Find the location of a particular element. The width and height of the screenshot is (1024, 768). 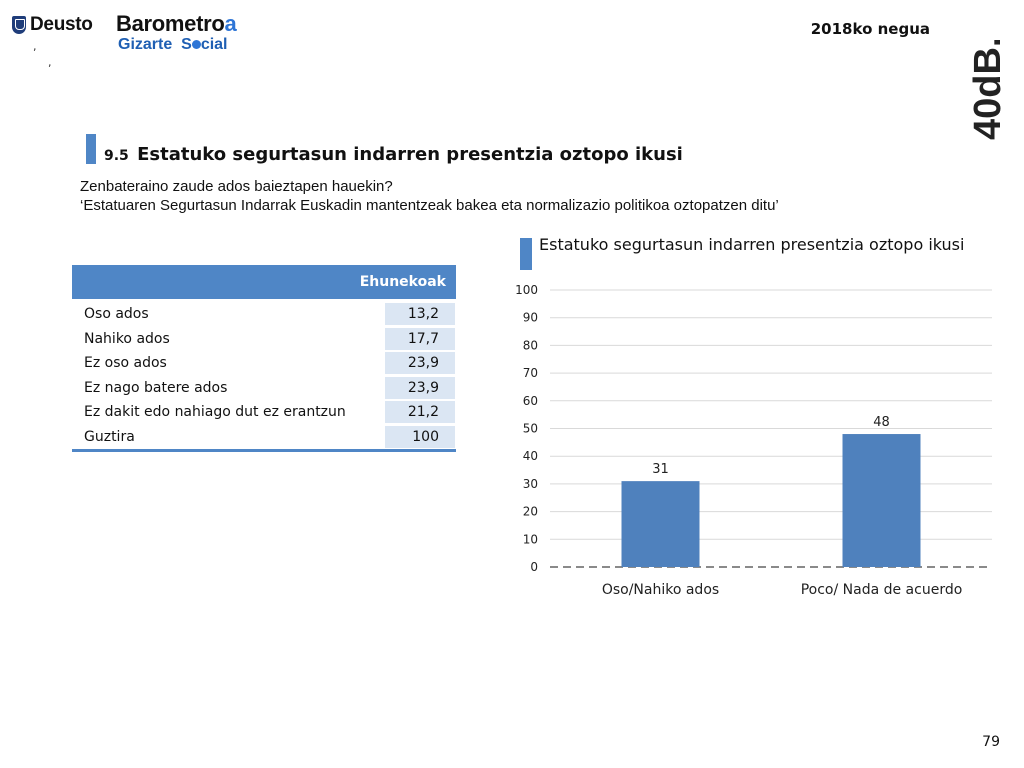

barometro-wordmark: Barometroa is located at coordinates (176, 23).